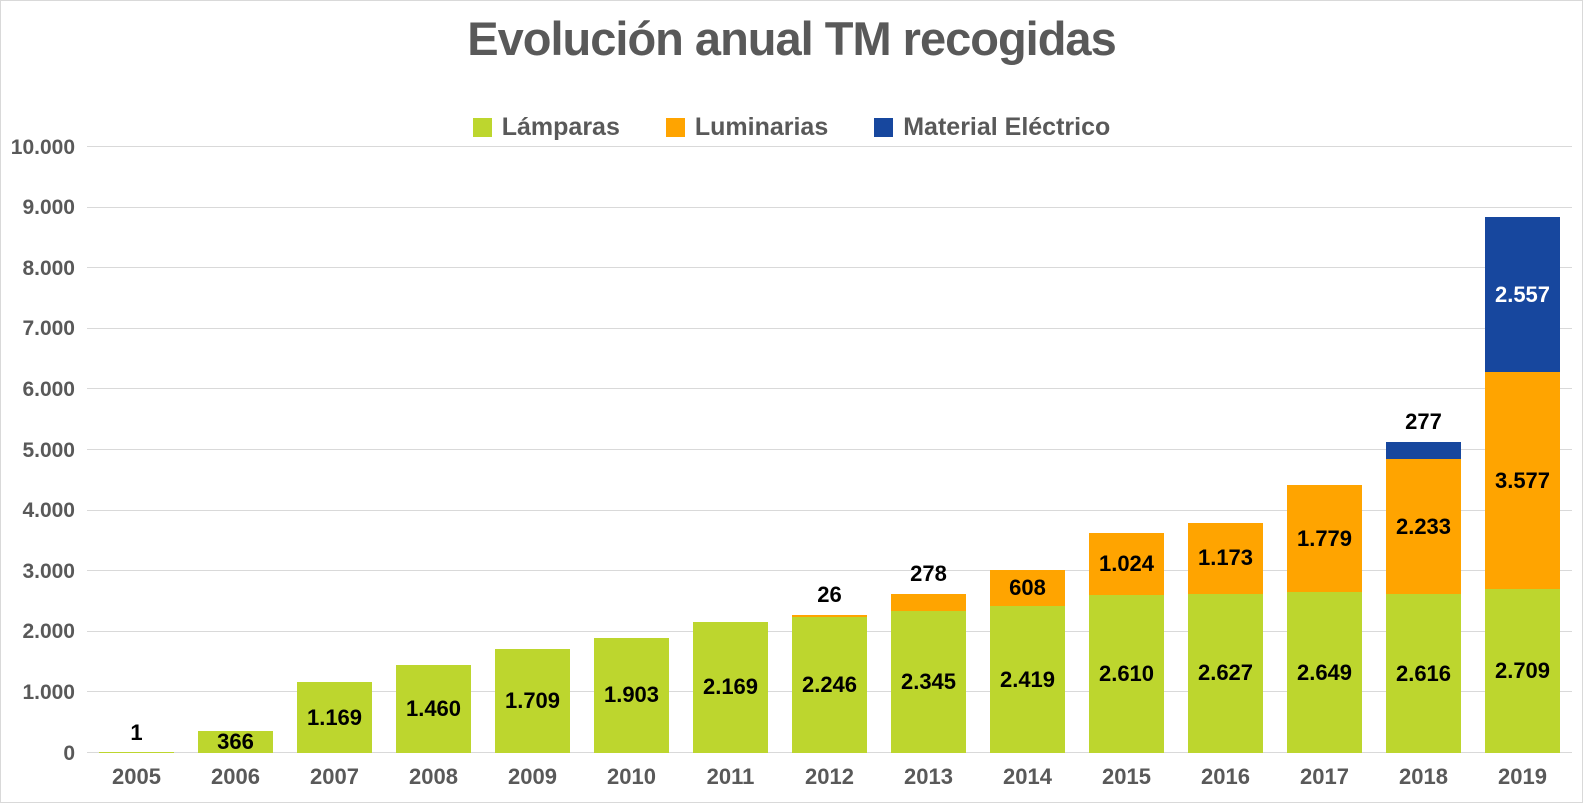  I want to click on x-axis-label-2008: 2008, so click(433, 776).